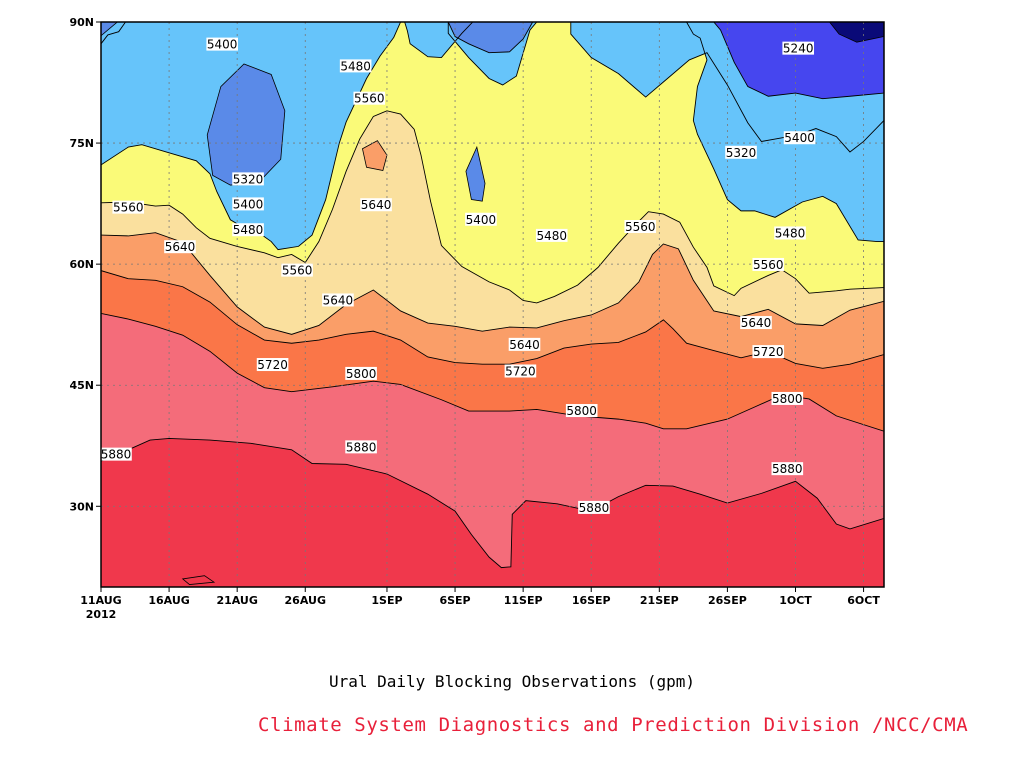  Describe the element at coordinates (81, 22) in the screenshot. I see `y-tick-label: 90N` at that location.